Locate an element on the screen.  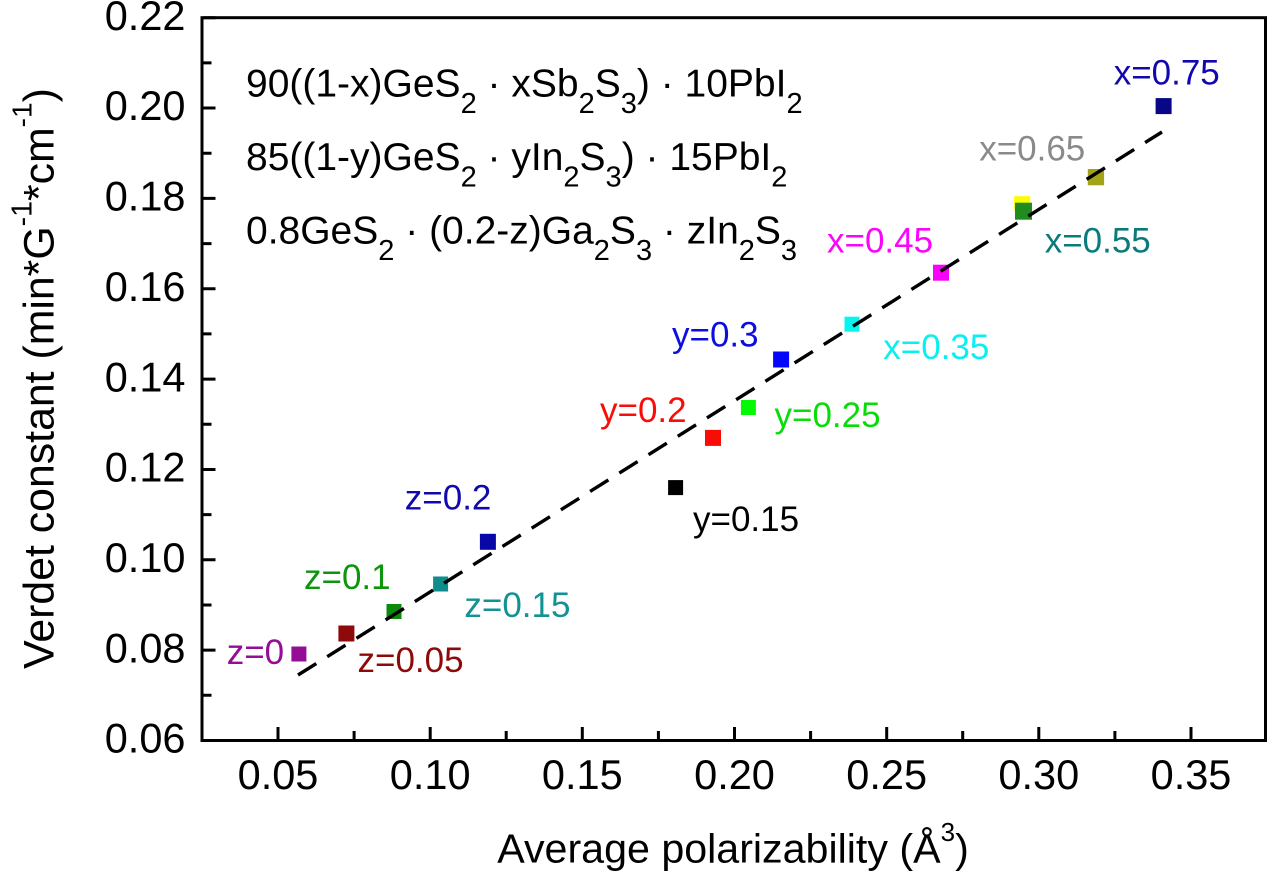
svg-text: z=0.2 is located at coordinates (448, 498).